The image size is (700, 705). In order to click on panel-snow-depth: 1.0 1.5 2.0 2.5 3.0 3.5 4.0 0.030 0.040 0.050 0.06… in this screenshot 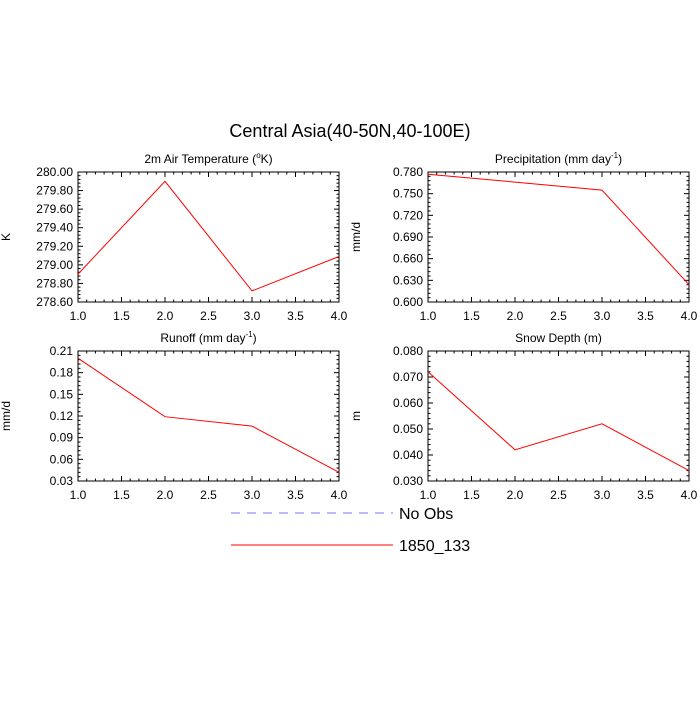, I will do `click(523, 416)`.